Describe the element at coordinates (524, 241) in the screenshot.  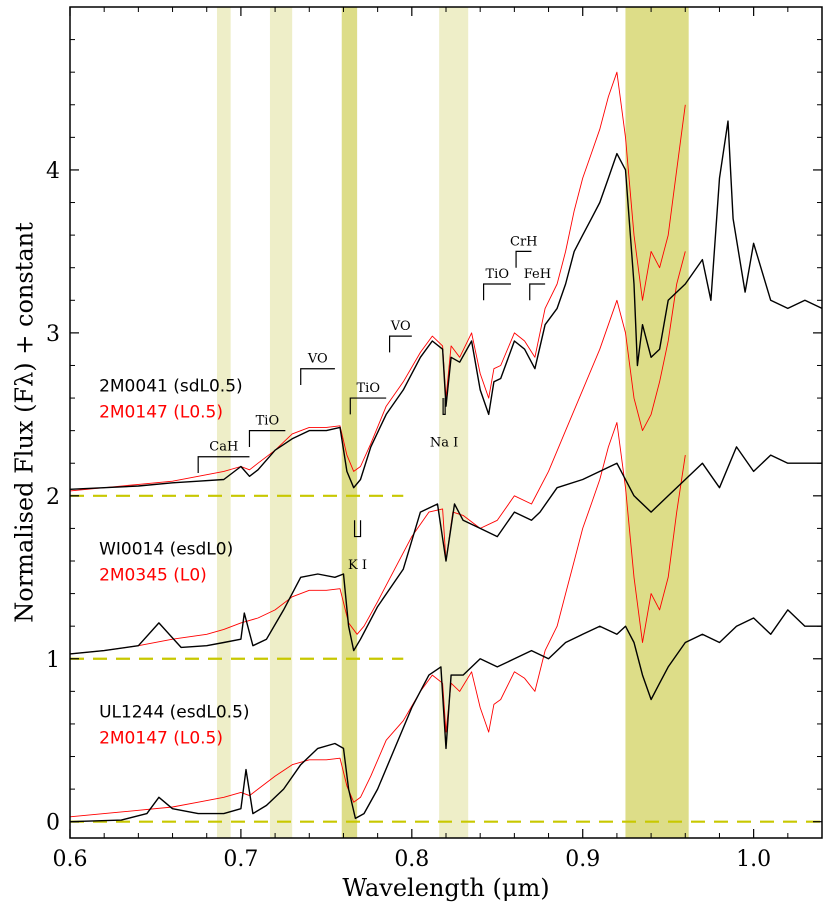
I see `feature-label-6: CrH` at that location.